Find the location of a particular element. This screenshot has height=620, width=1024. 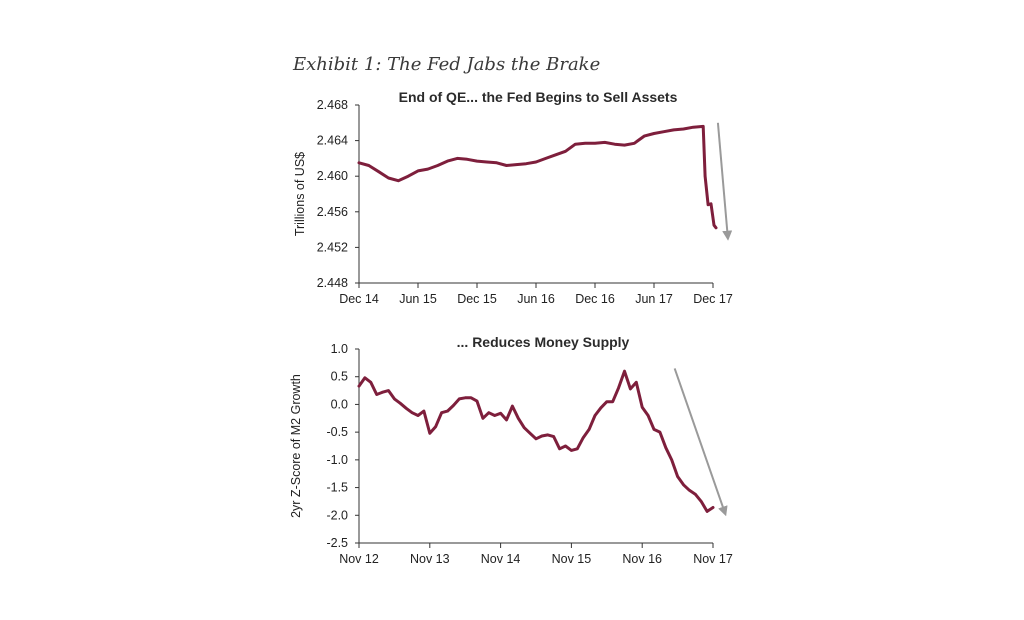

y-tick-label: 1.0 is located at coordinates (339, 349).